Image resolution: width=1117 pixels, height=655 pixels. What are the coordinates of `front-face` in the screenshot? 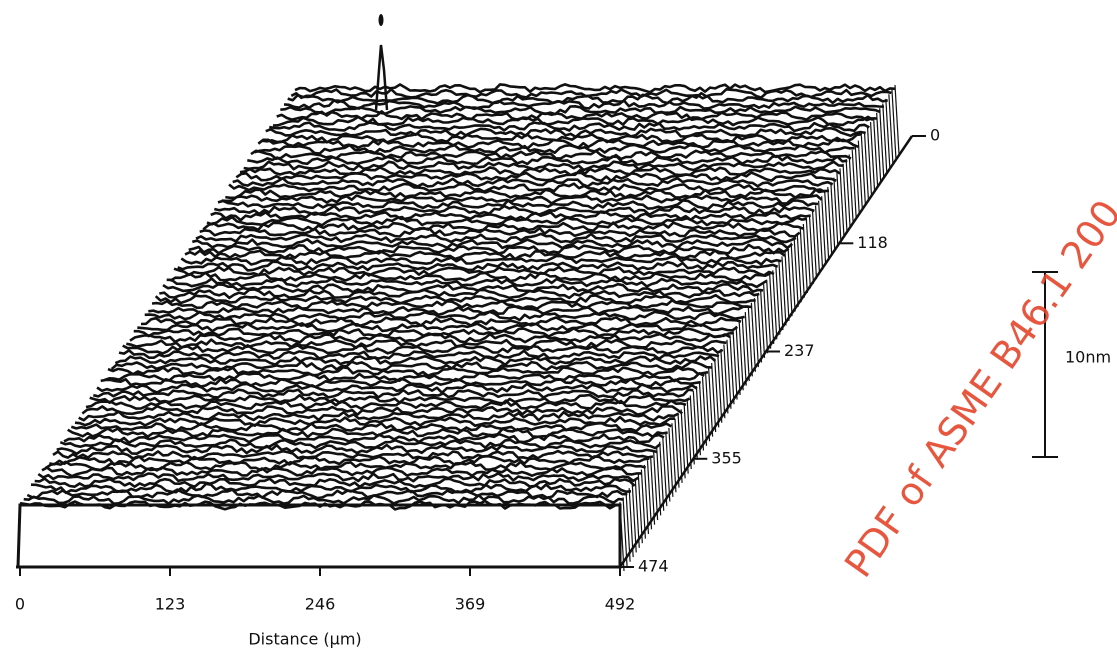 It's located at (319, 536).